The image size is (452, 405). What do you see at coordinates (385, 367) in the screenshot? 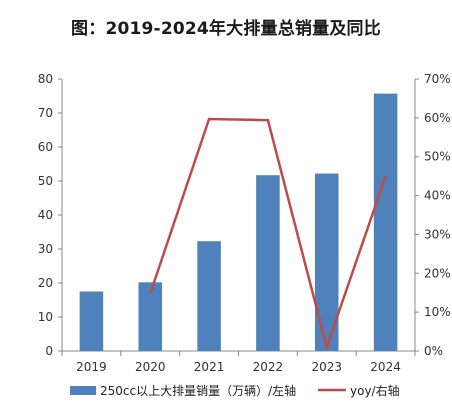
I see `x-tick-label: 2024` at bounding box center [385, 367].